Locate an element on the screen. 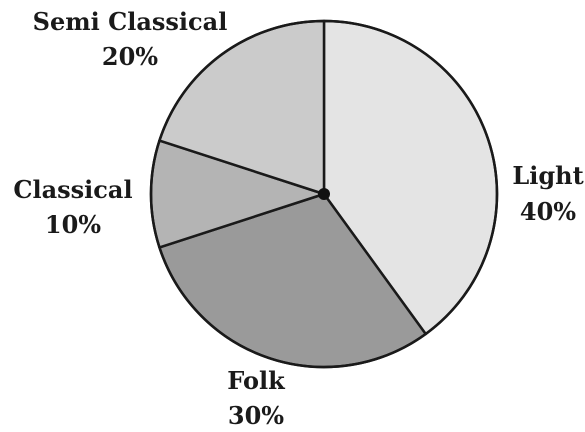 Image resolution: width=585 pixels, height=432 pixels. slice-percent-light: 40% is located at coordinates (548, 211).